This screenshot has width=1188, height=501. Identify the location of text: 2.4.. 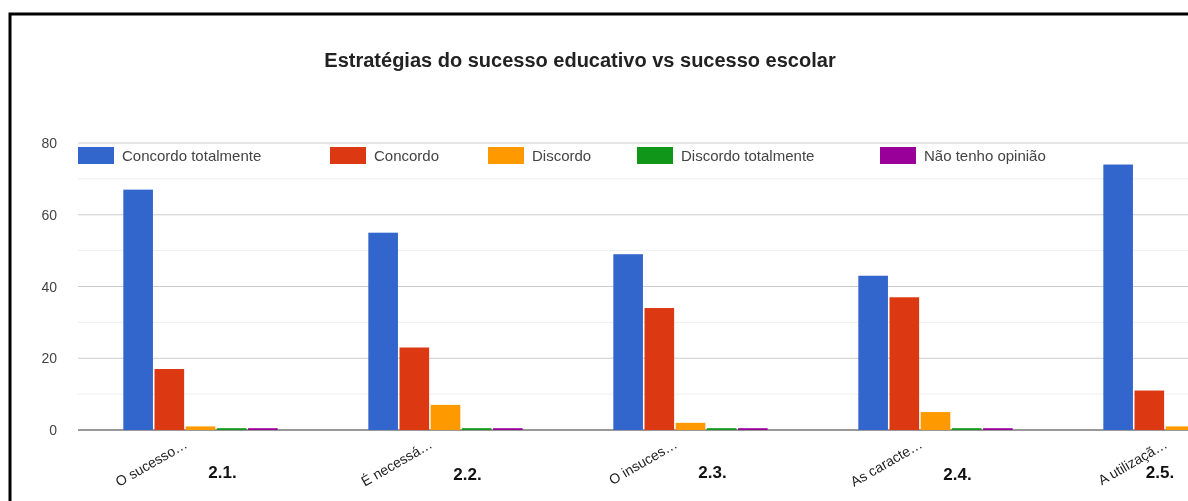
(957, 474).